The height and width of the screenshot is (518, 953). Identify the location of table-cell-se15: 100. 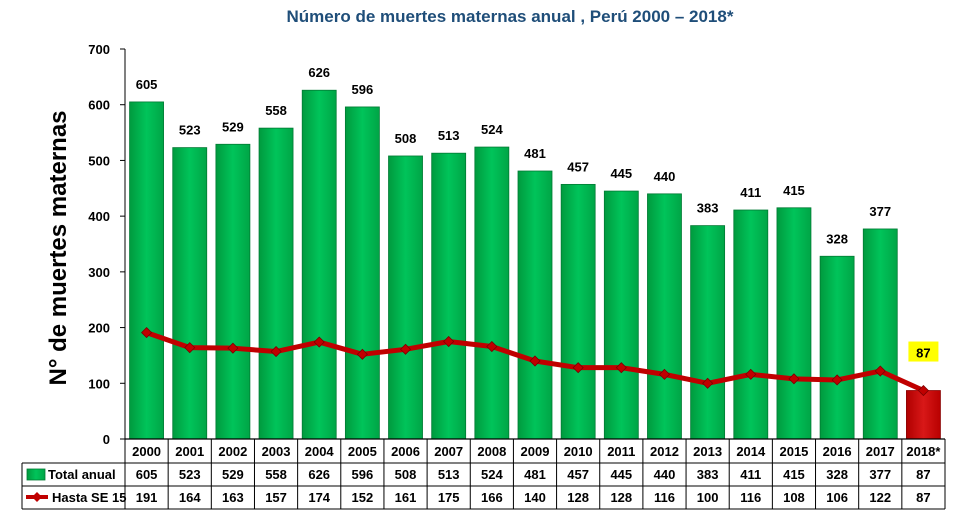
(708, 497).